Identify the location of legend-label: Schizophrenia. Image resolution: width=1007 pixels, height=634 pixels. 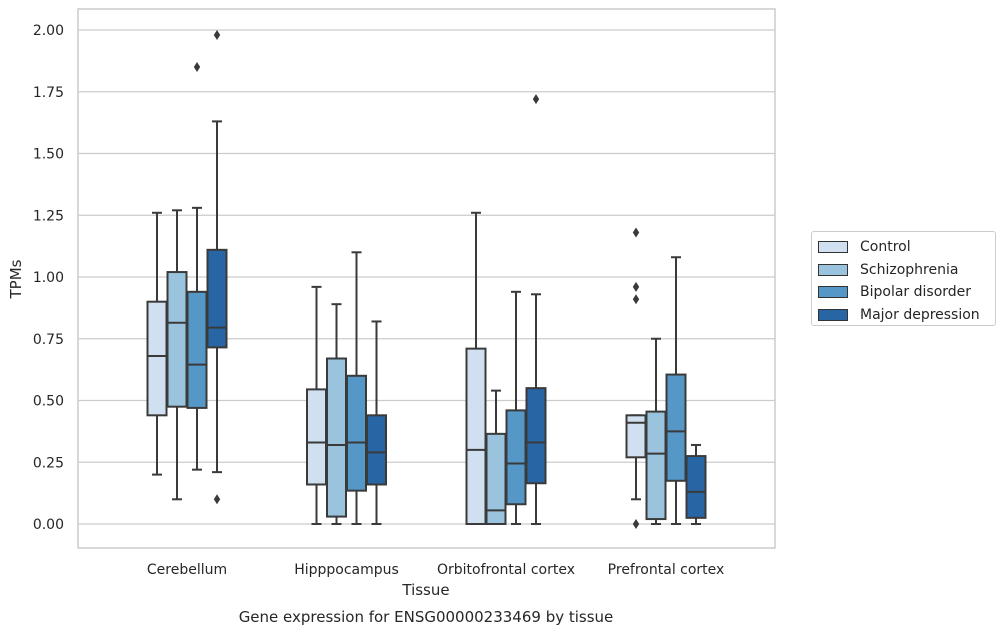
(909, 269).